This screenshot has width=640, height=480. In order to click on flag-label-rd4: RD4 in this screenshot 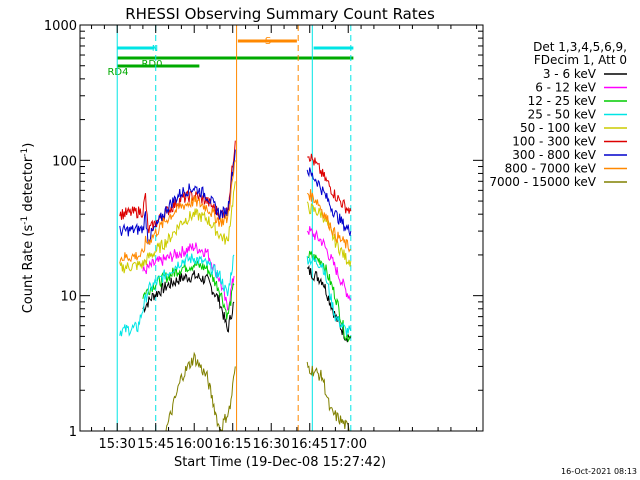, I will do `click(117, 72)`.